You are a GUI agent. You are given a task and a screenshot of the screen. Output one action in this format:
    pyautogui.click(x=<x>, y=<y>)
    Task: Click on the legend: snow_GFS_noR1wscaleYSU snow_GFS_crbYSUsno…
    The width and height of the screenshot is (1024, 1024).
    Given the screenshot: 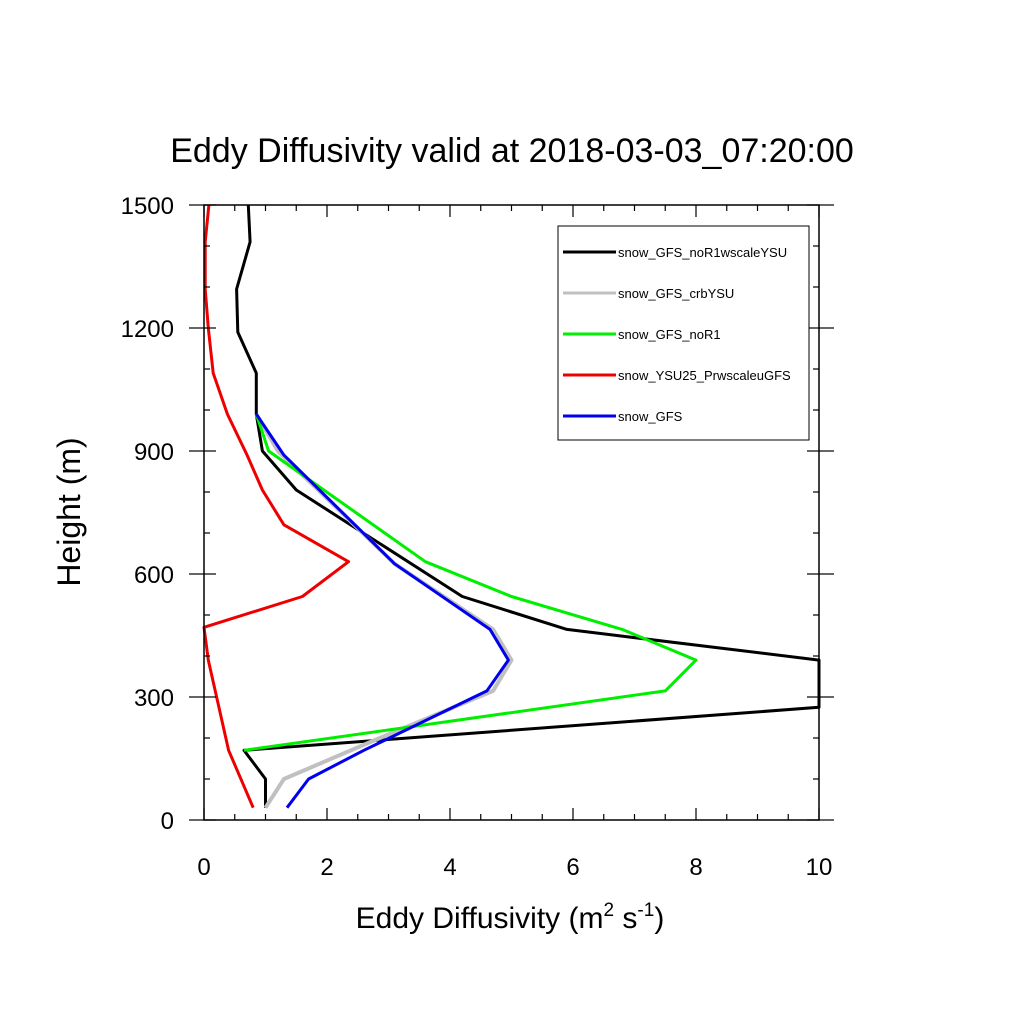 What is the action you would take?
    pyautogui.click(x=683, y=333)
    